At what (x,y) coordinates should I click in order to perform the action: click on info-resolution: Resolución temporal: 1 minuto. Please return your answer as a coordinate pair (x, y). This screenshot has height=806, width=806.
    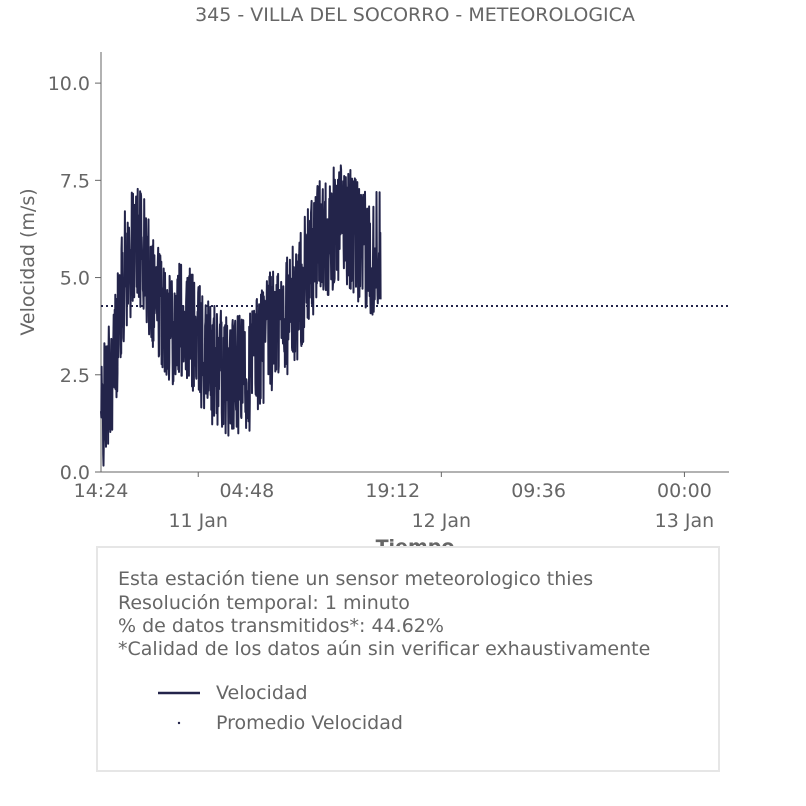
    Looking at the image, I should click on (264, 603).